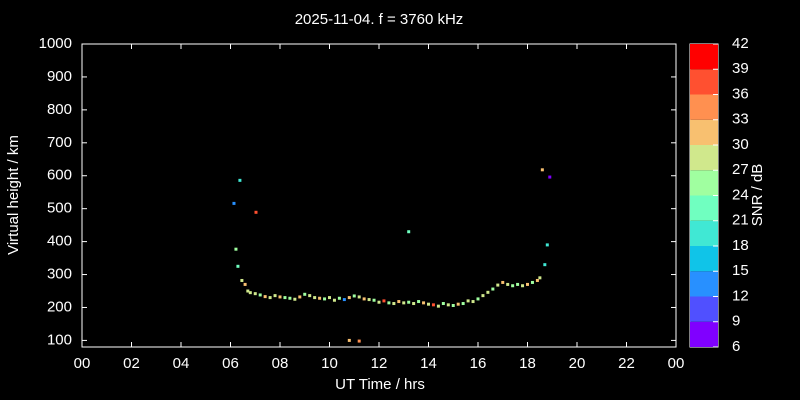 Image resolution: width=800 pixels, height=400 pixels. What do you see at coordinates (59, 109) in the screenshot?
I see `y-tick-label: 800` at bounding box center [59, 109].